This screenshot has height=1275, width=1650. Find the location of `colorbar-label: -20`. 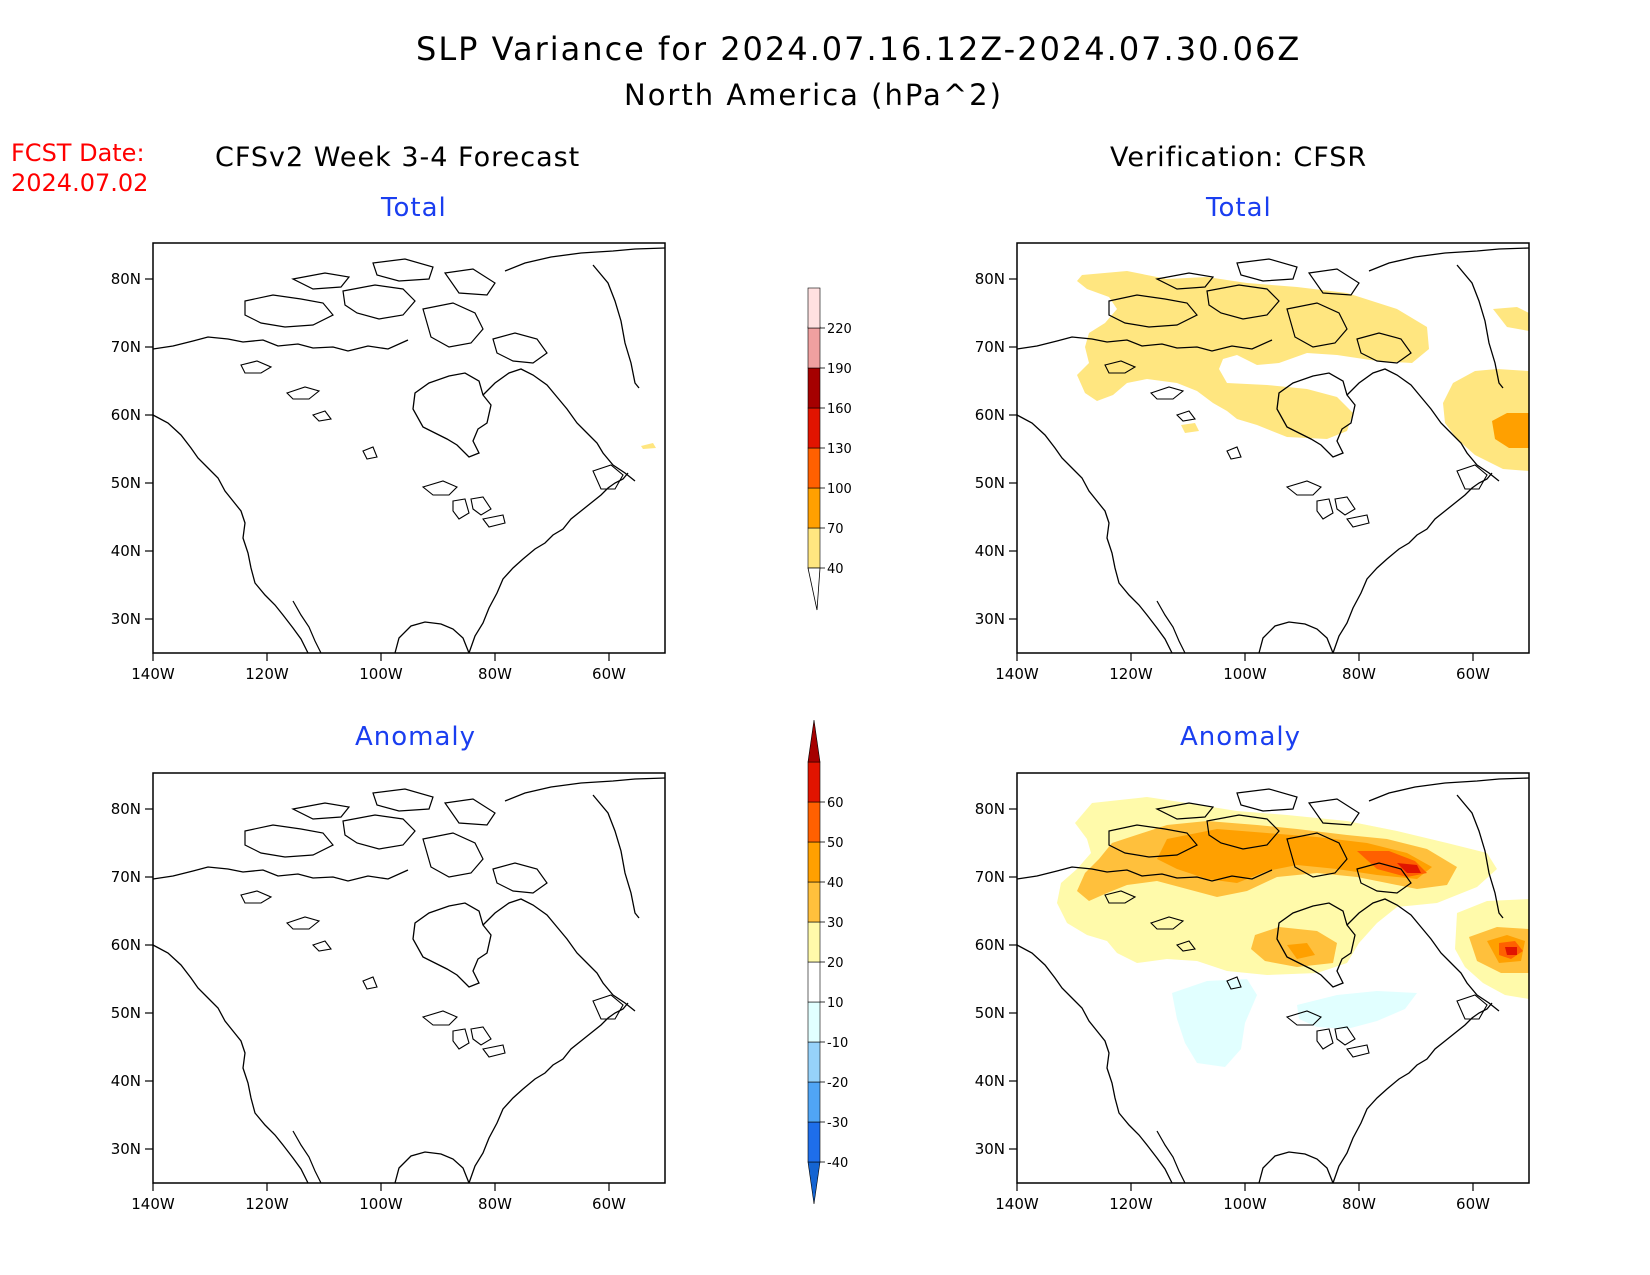

colorbar-label: -20 is located at coordinates (837, 1083).